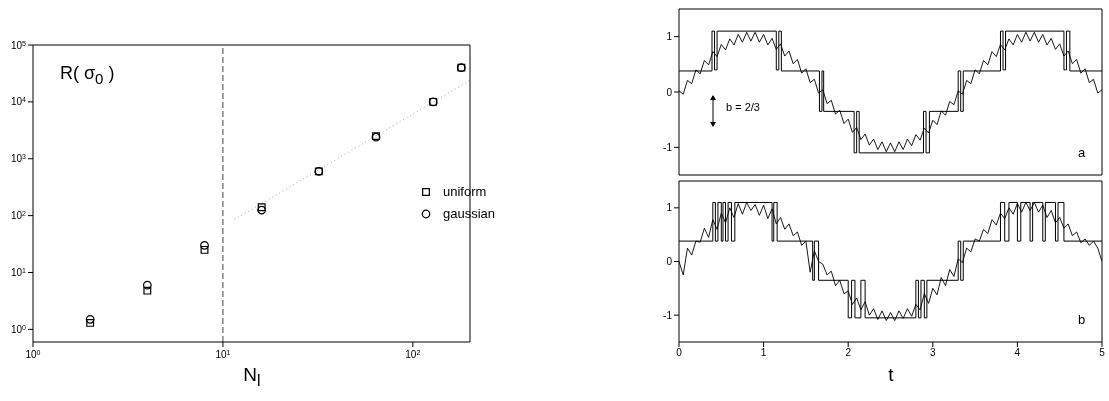 Image resolution: width=1109 pixels, height=401 pixels. I want to click on y-tick-label: 10$^{3}$, so click(18, 158).